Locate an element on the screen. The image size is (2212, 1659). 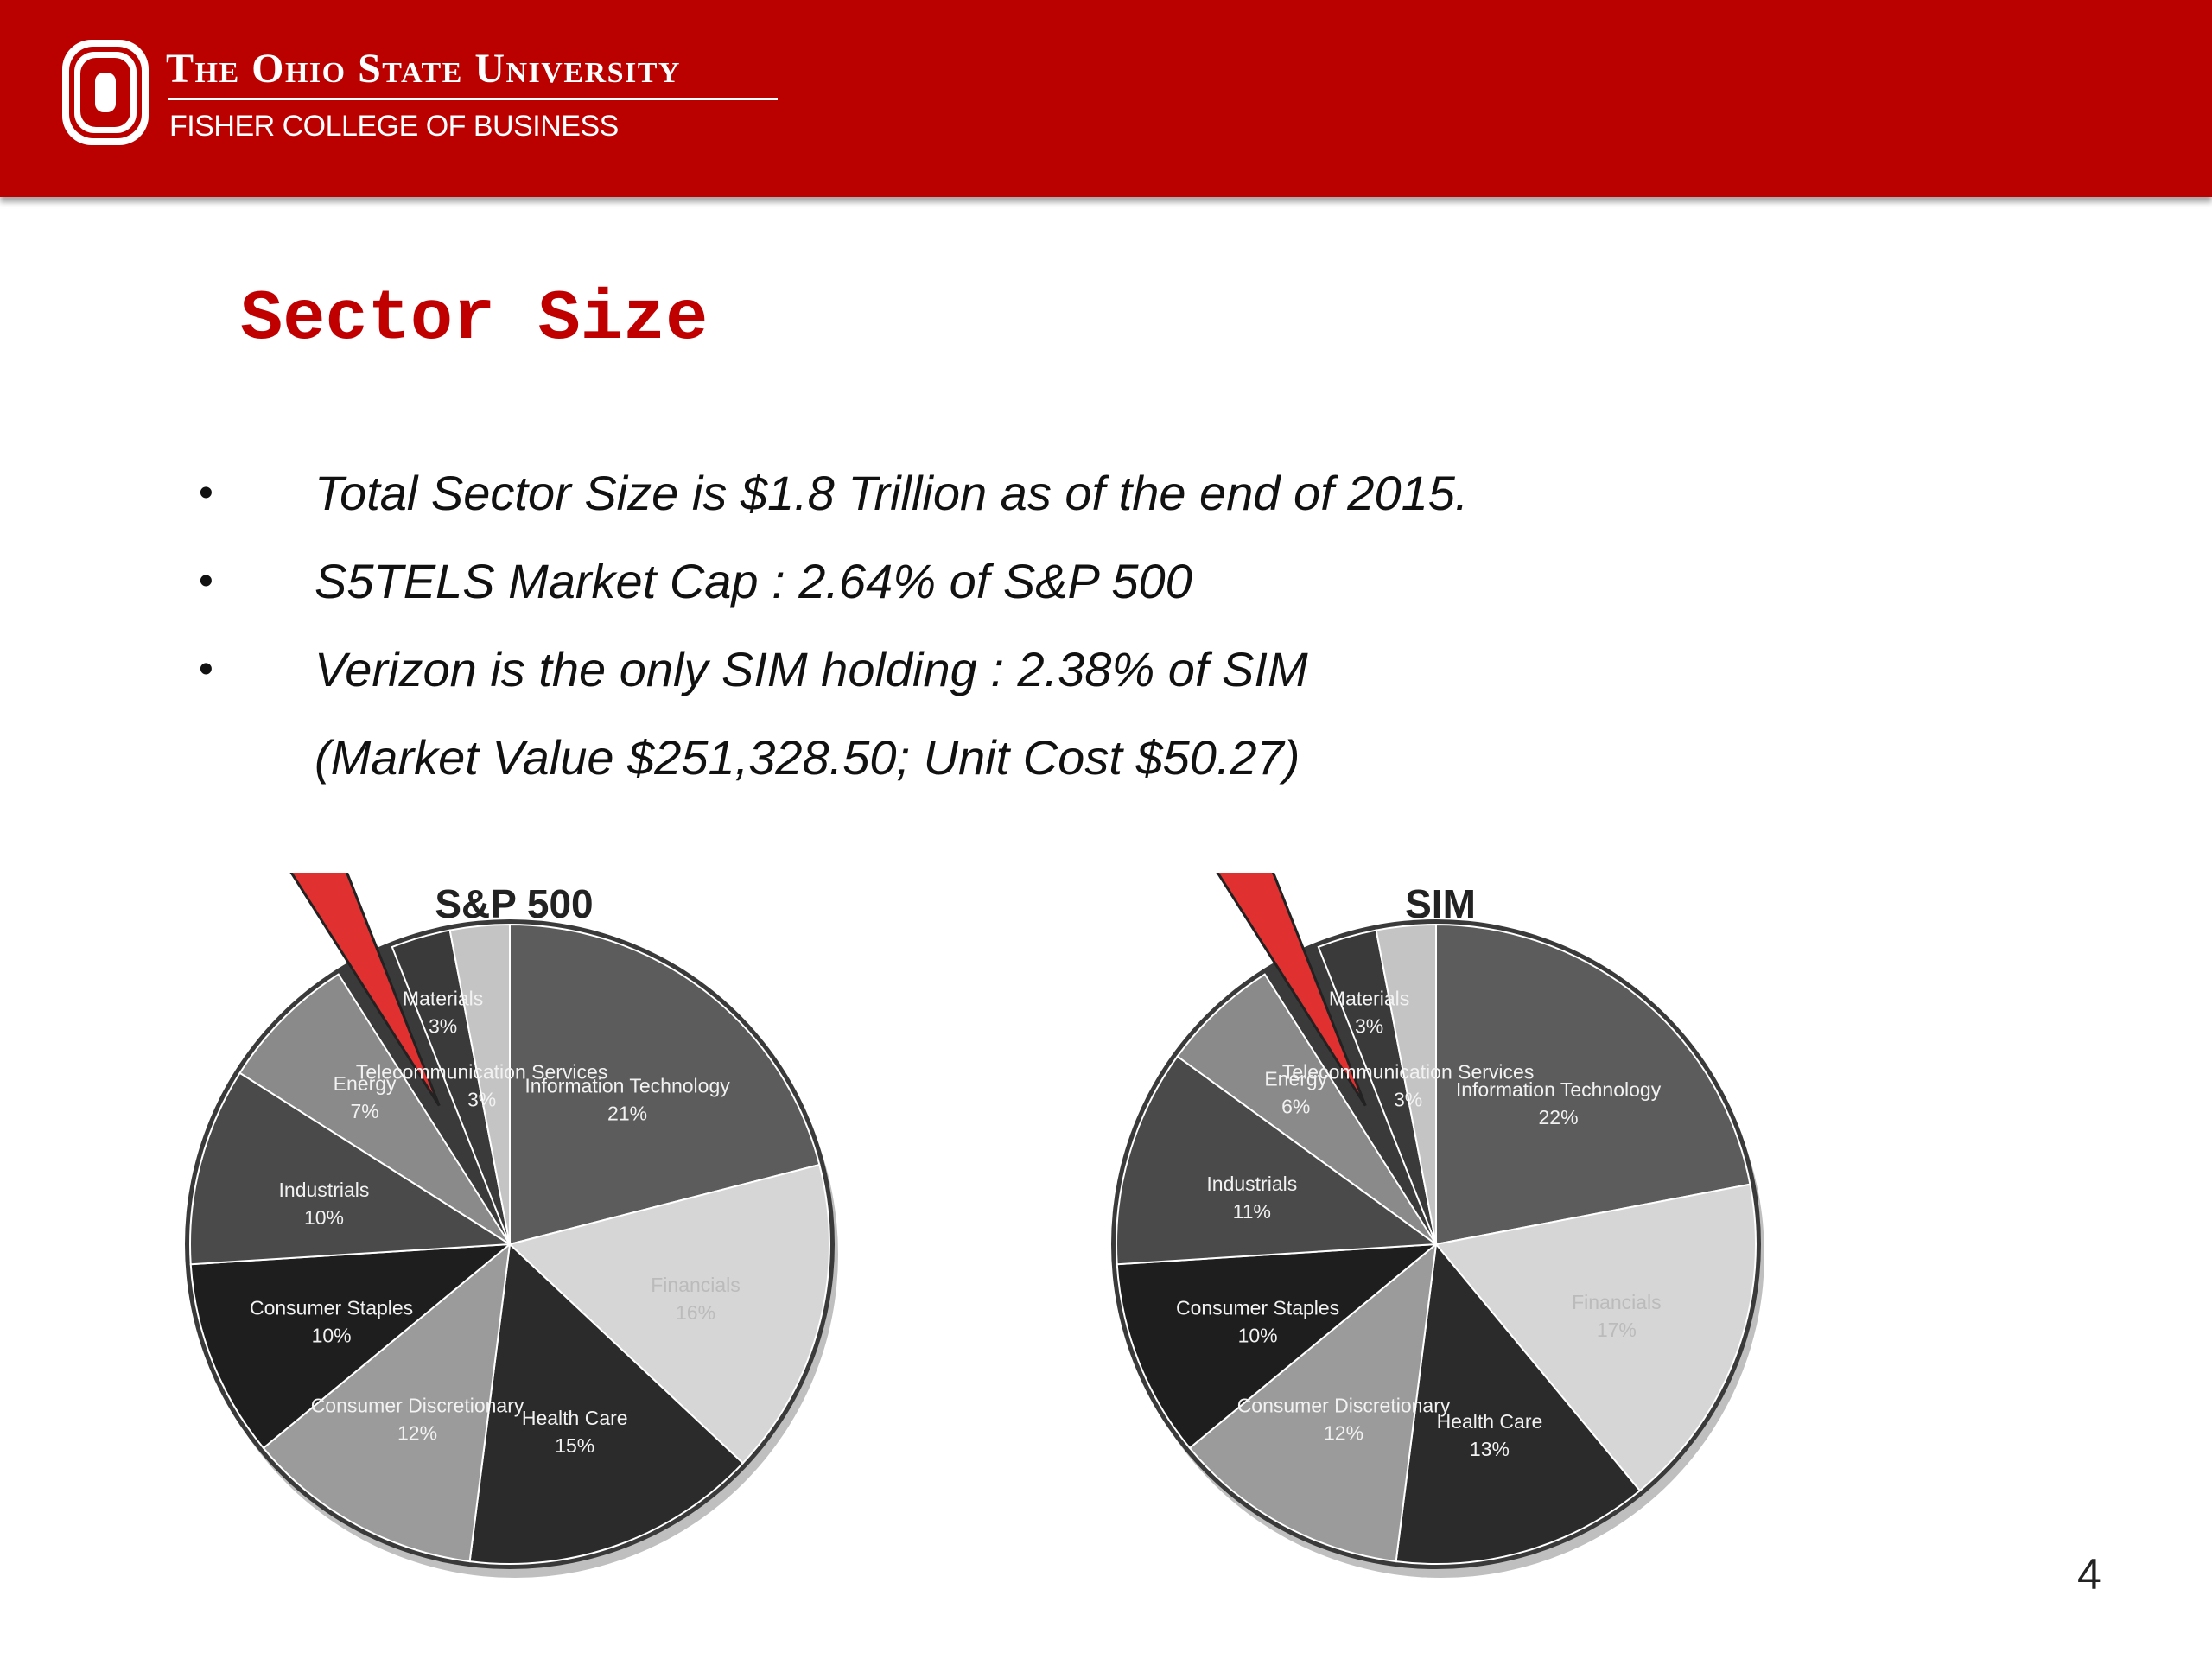
slice-value-information-technology: 21% is located at coordinates (627, 1114).